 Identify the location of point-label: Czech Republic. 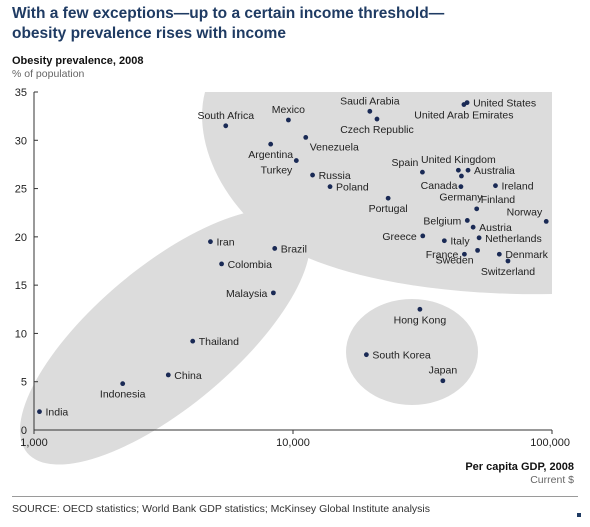
(377, 130).